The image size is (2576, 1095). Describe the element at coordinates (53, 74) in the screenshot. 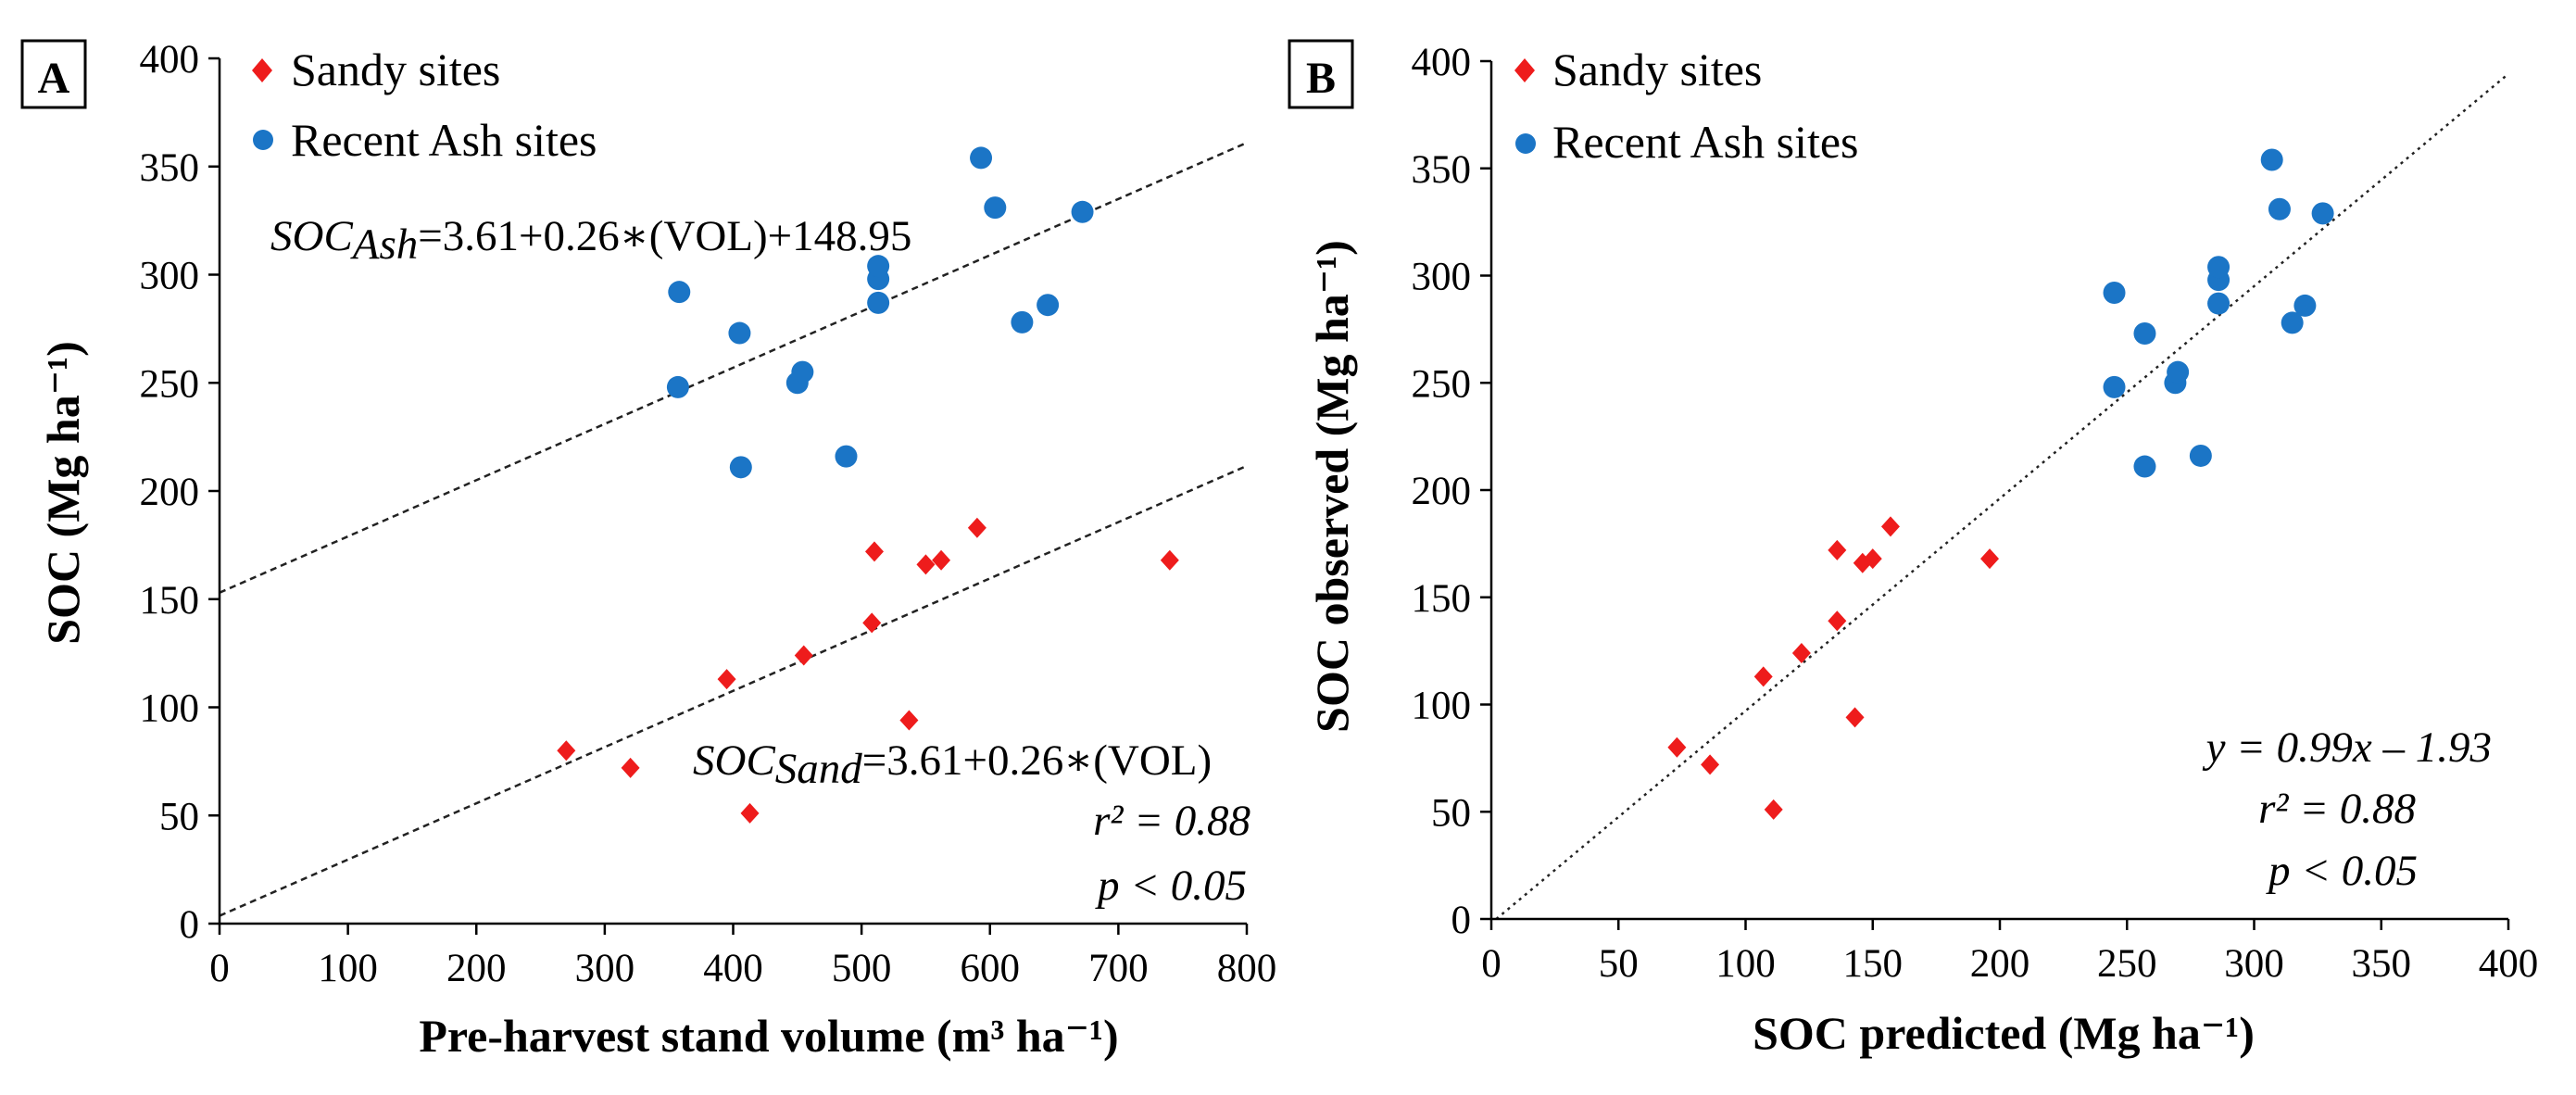

I see `panel-a-letter-box` at that location.